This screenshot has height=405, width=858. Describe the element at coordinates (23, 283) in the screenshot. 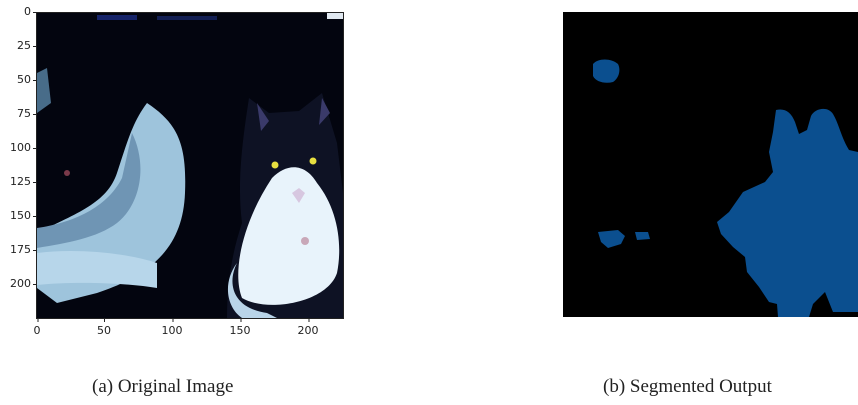

I see `y-tick-label: 200` at that location.